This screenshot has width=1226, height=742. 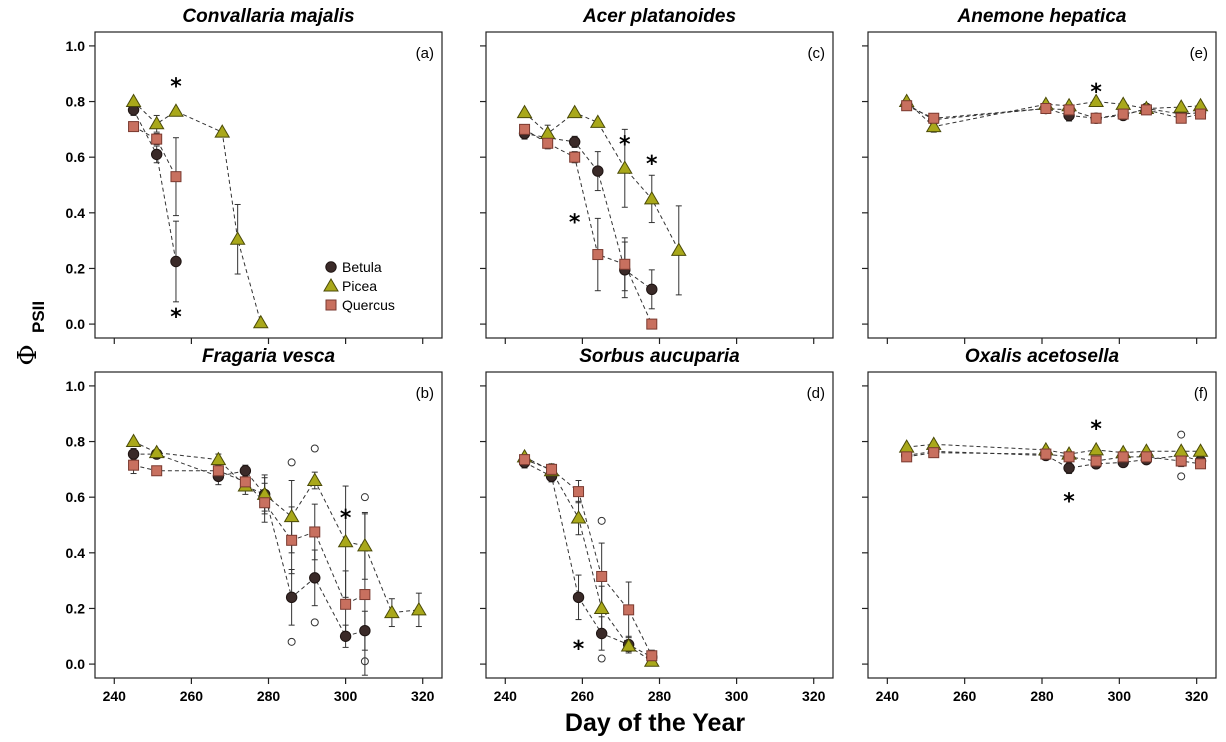 What do you see at coordinates (269, 356) in the screenshot?
I see `panel-title: Fragaria vesca` at bounding box center [269, 356].